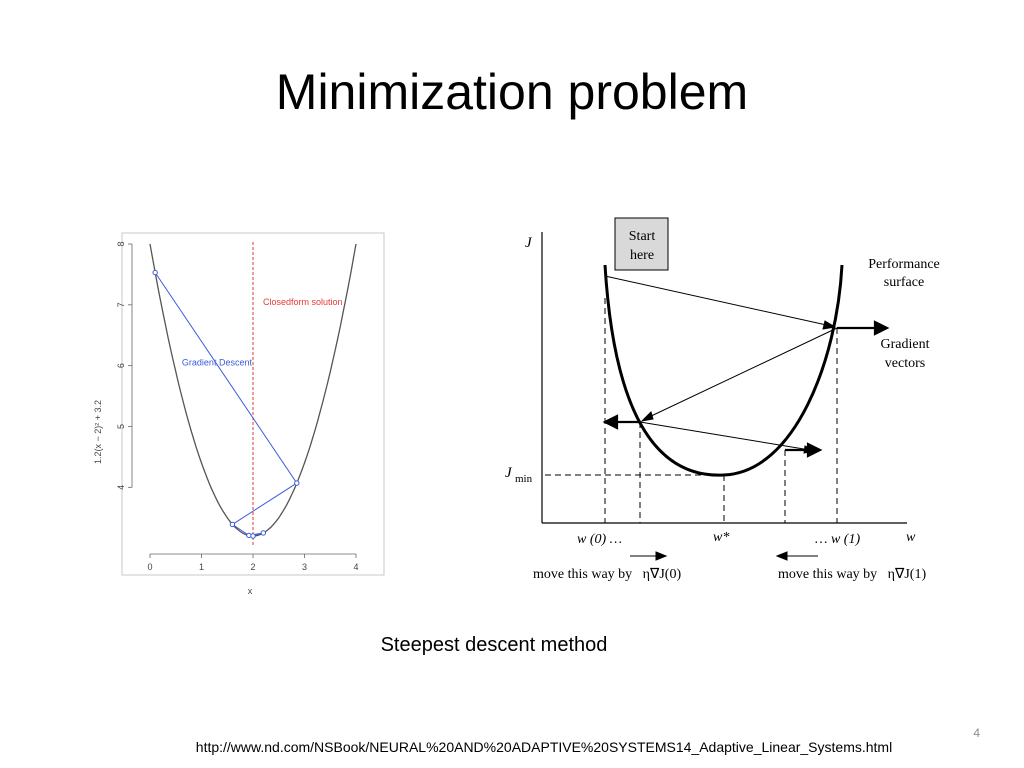 This screenshot has height=768, width=1024. I want to click on move-left-arrow-head, so click(781, 556).